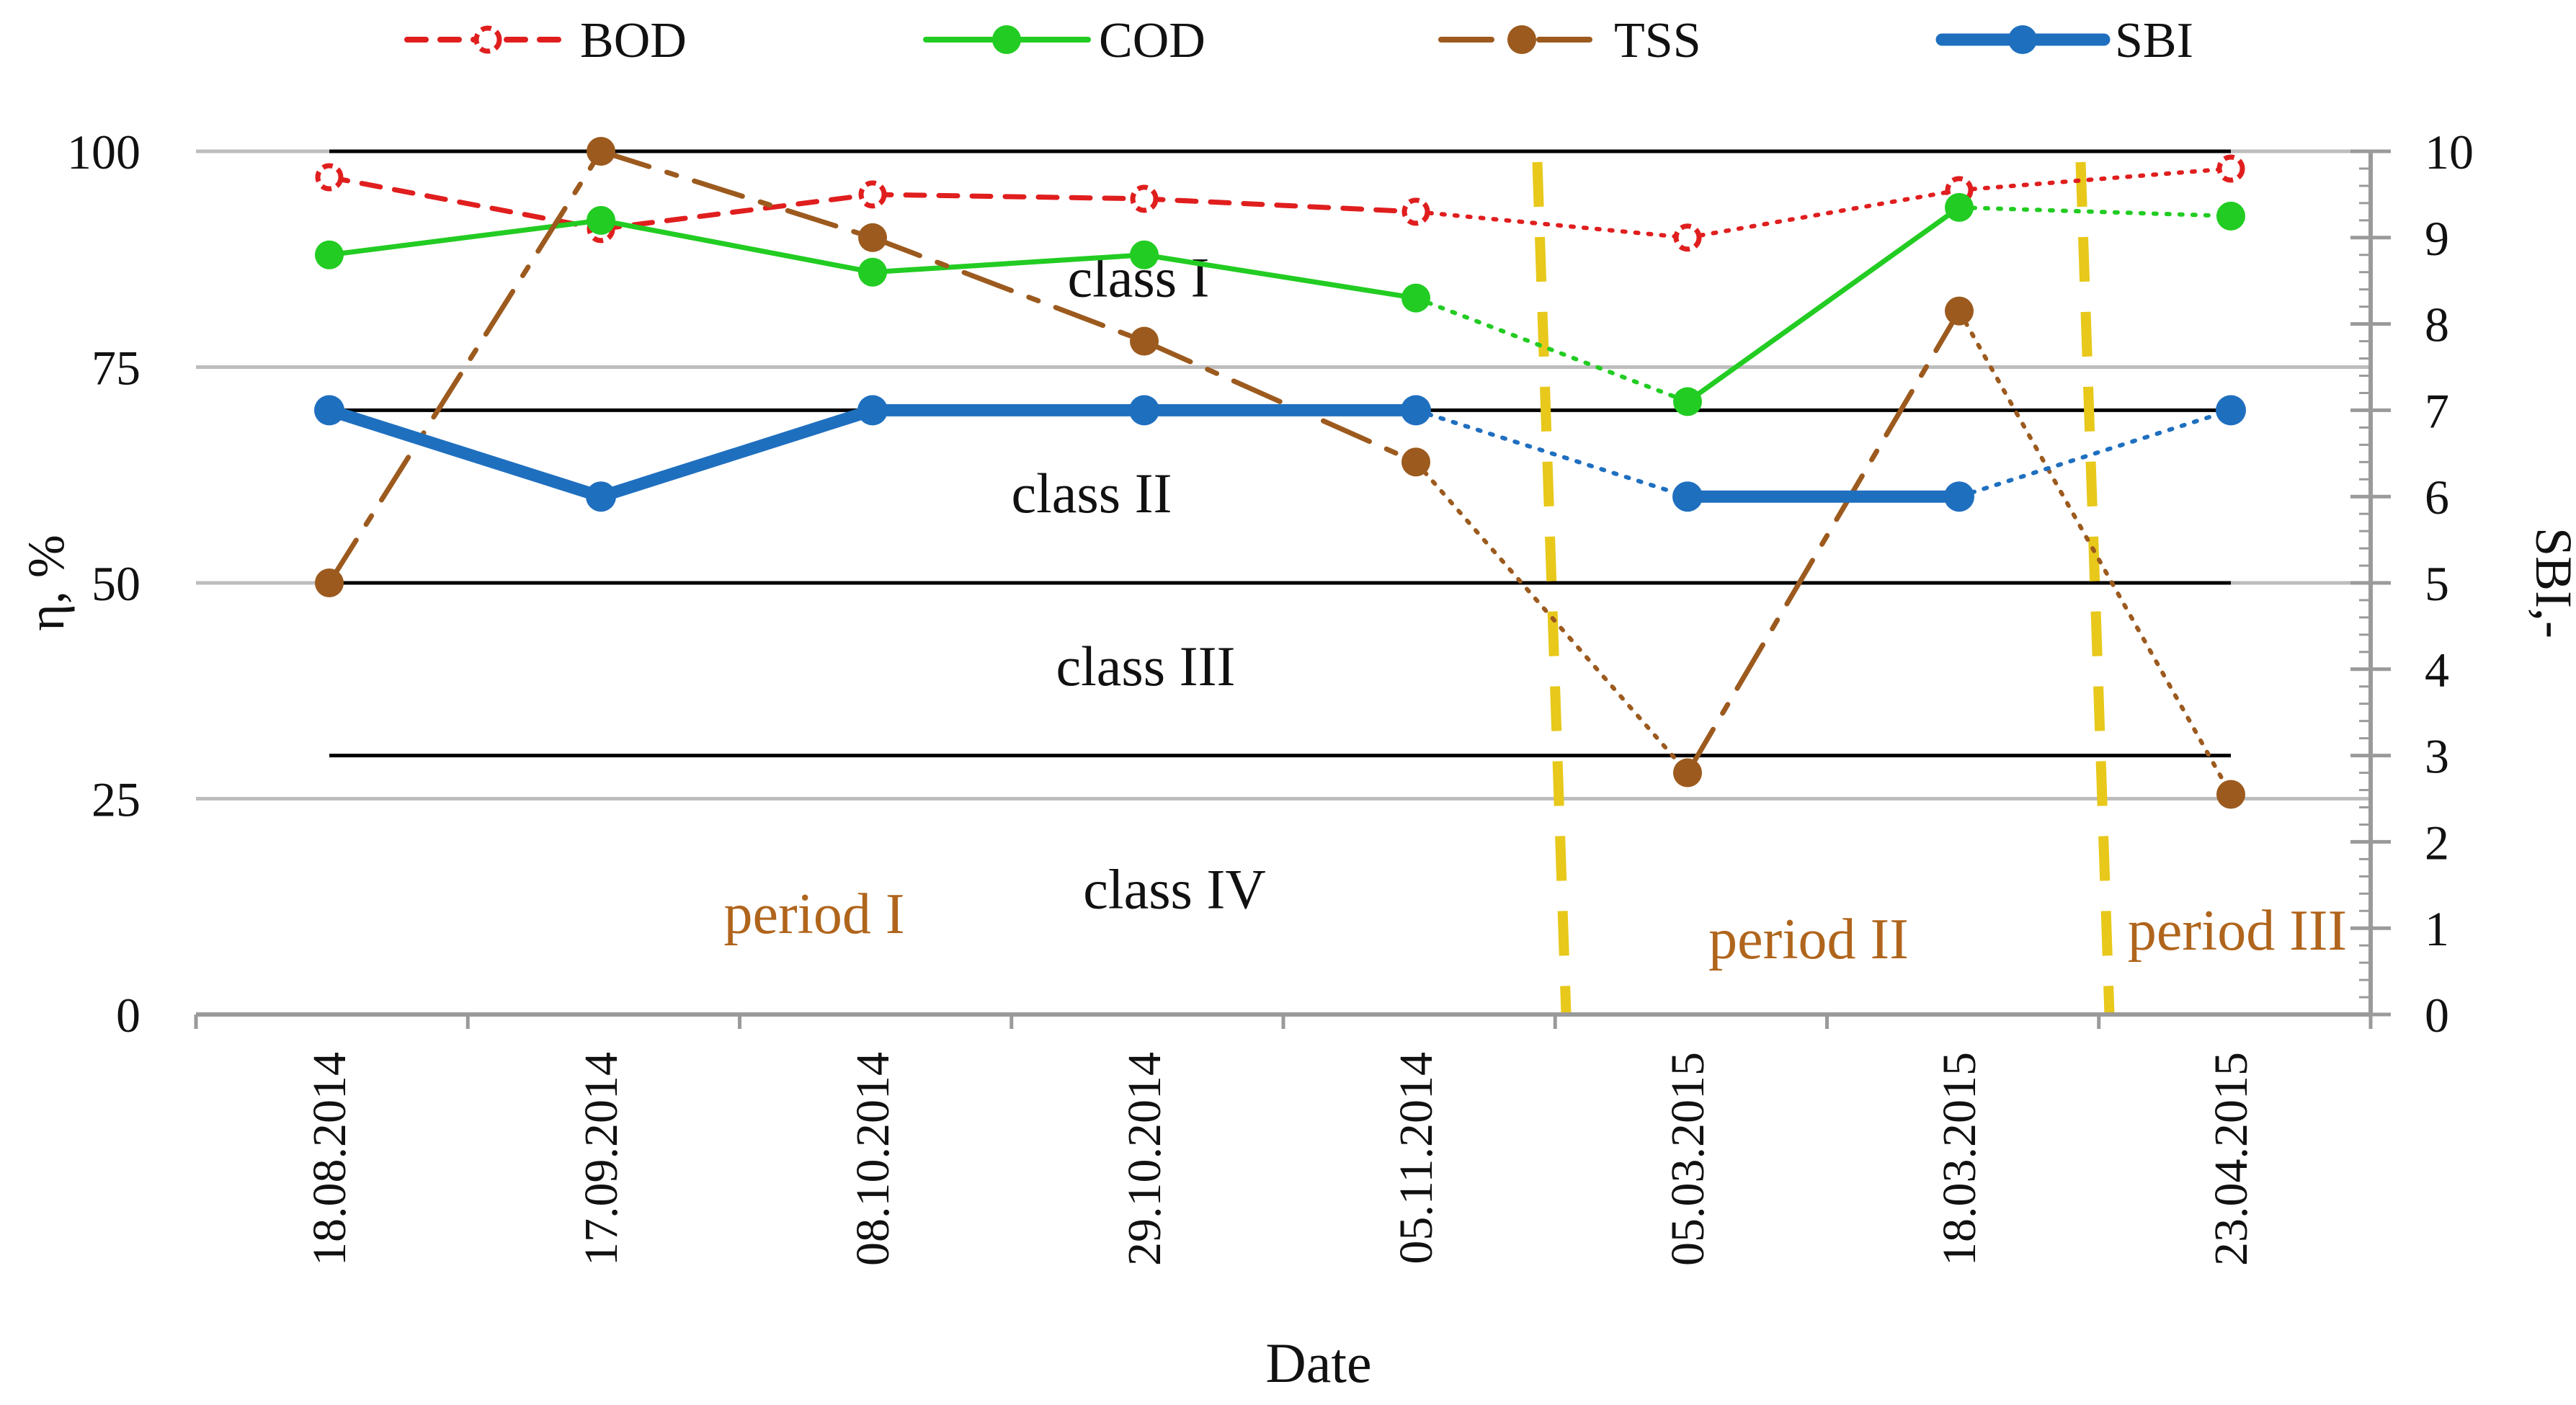  Describe the element at coordinates (1521, 39) in the screenshot. I see `legend-marker-tss` at that location.